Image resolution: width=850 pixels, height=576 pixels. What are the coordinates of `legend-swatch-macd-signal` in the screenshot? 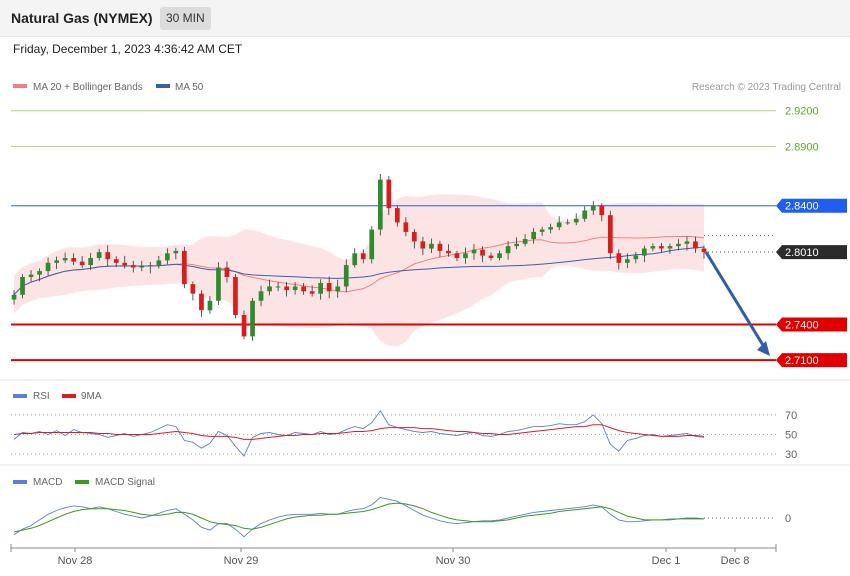 It's located at (82, 482).